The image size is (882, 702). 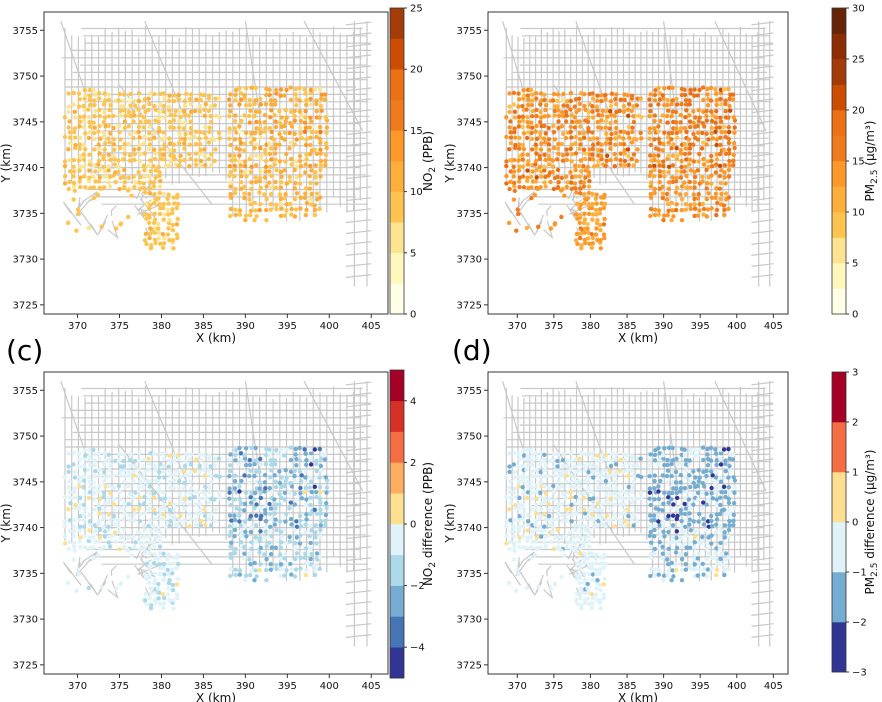 What do you see at coordinates (638, 696) in the screenshot?
I see `x-axis-label: X (km)` at bounding box center [638, 696].